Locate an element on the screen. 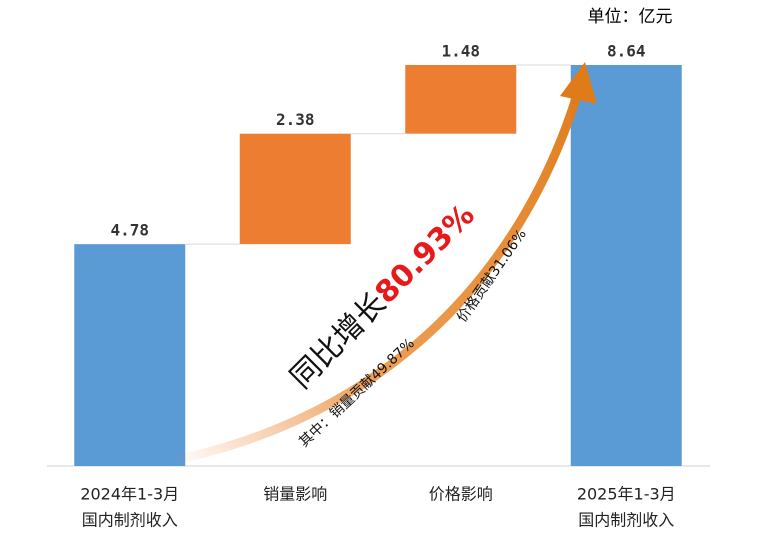  category-label: 2025年1-3月 is located at coordinates (626, 494).